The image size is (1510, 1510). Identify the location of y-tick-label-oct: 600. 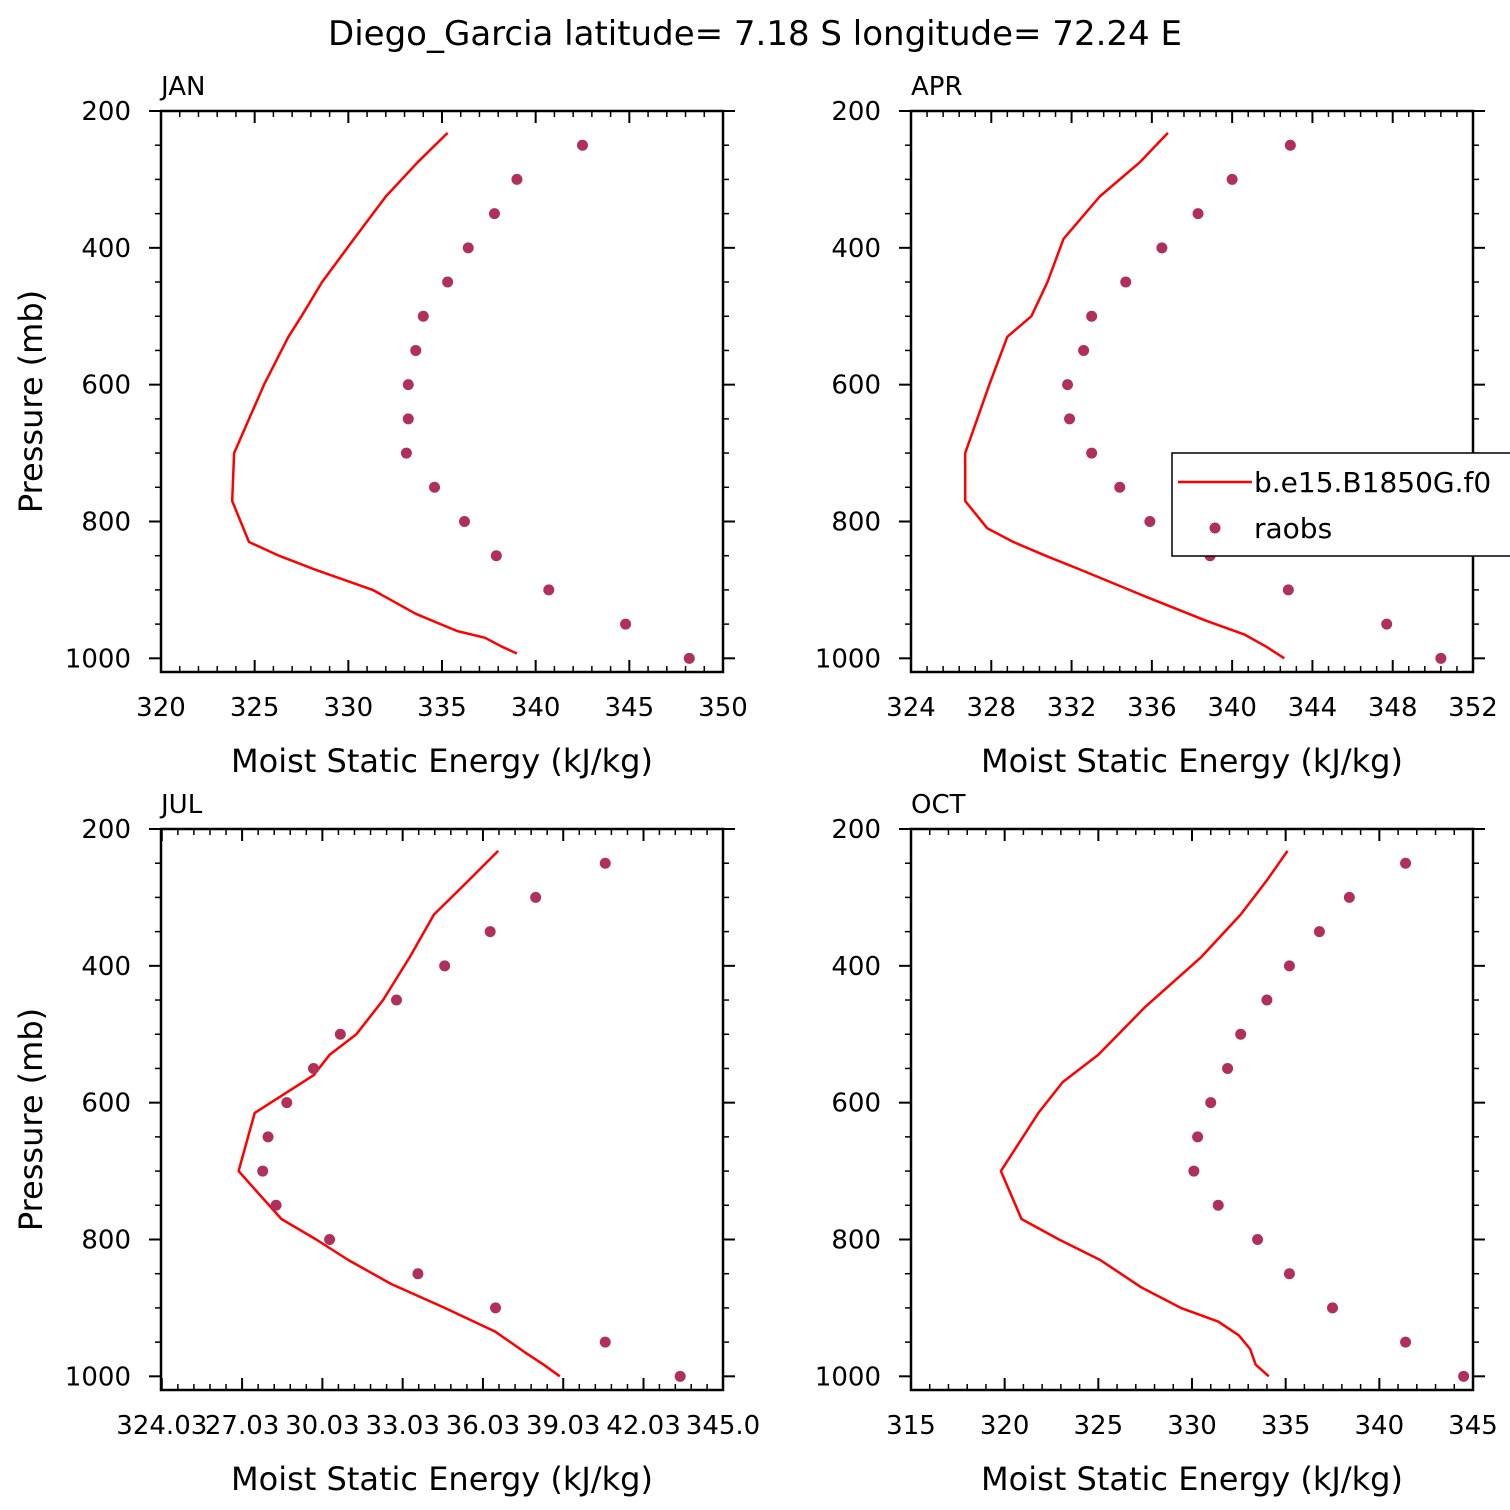
(856, 1104).